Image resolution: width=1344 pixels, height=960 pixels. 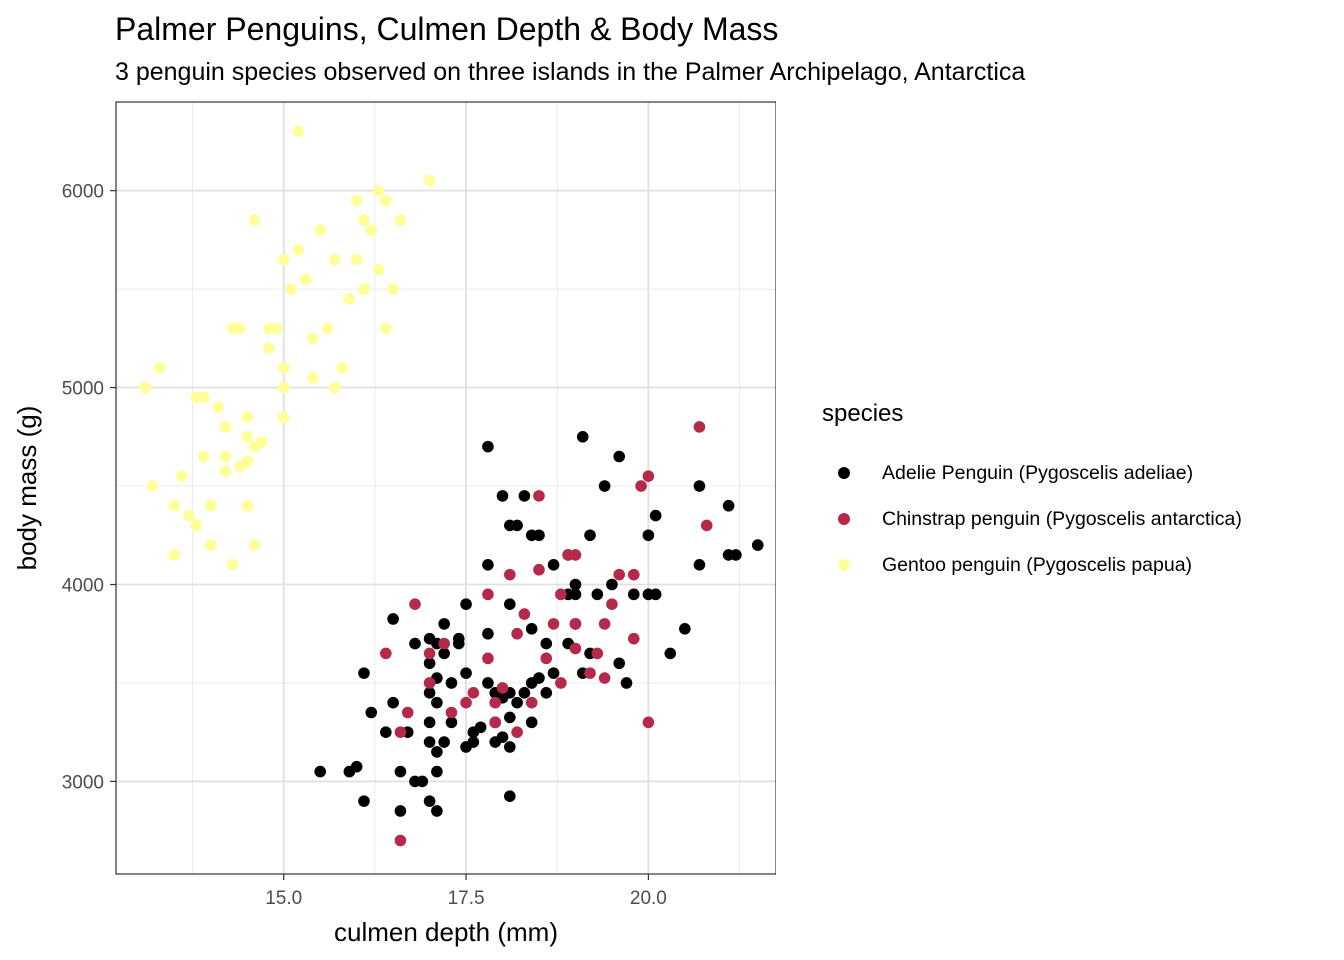 What do you see at coordinates (1037, 565) in the screenshot?
I see `legend-label: Gentoo penguin (Pygoscelis papua)` at bounding box center [1037, 565].